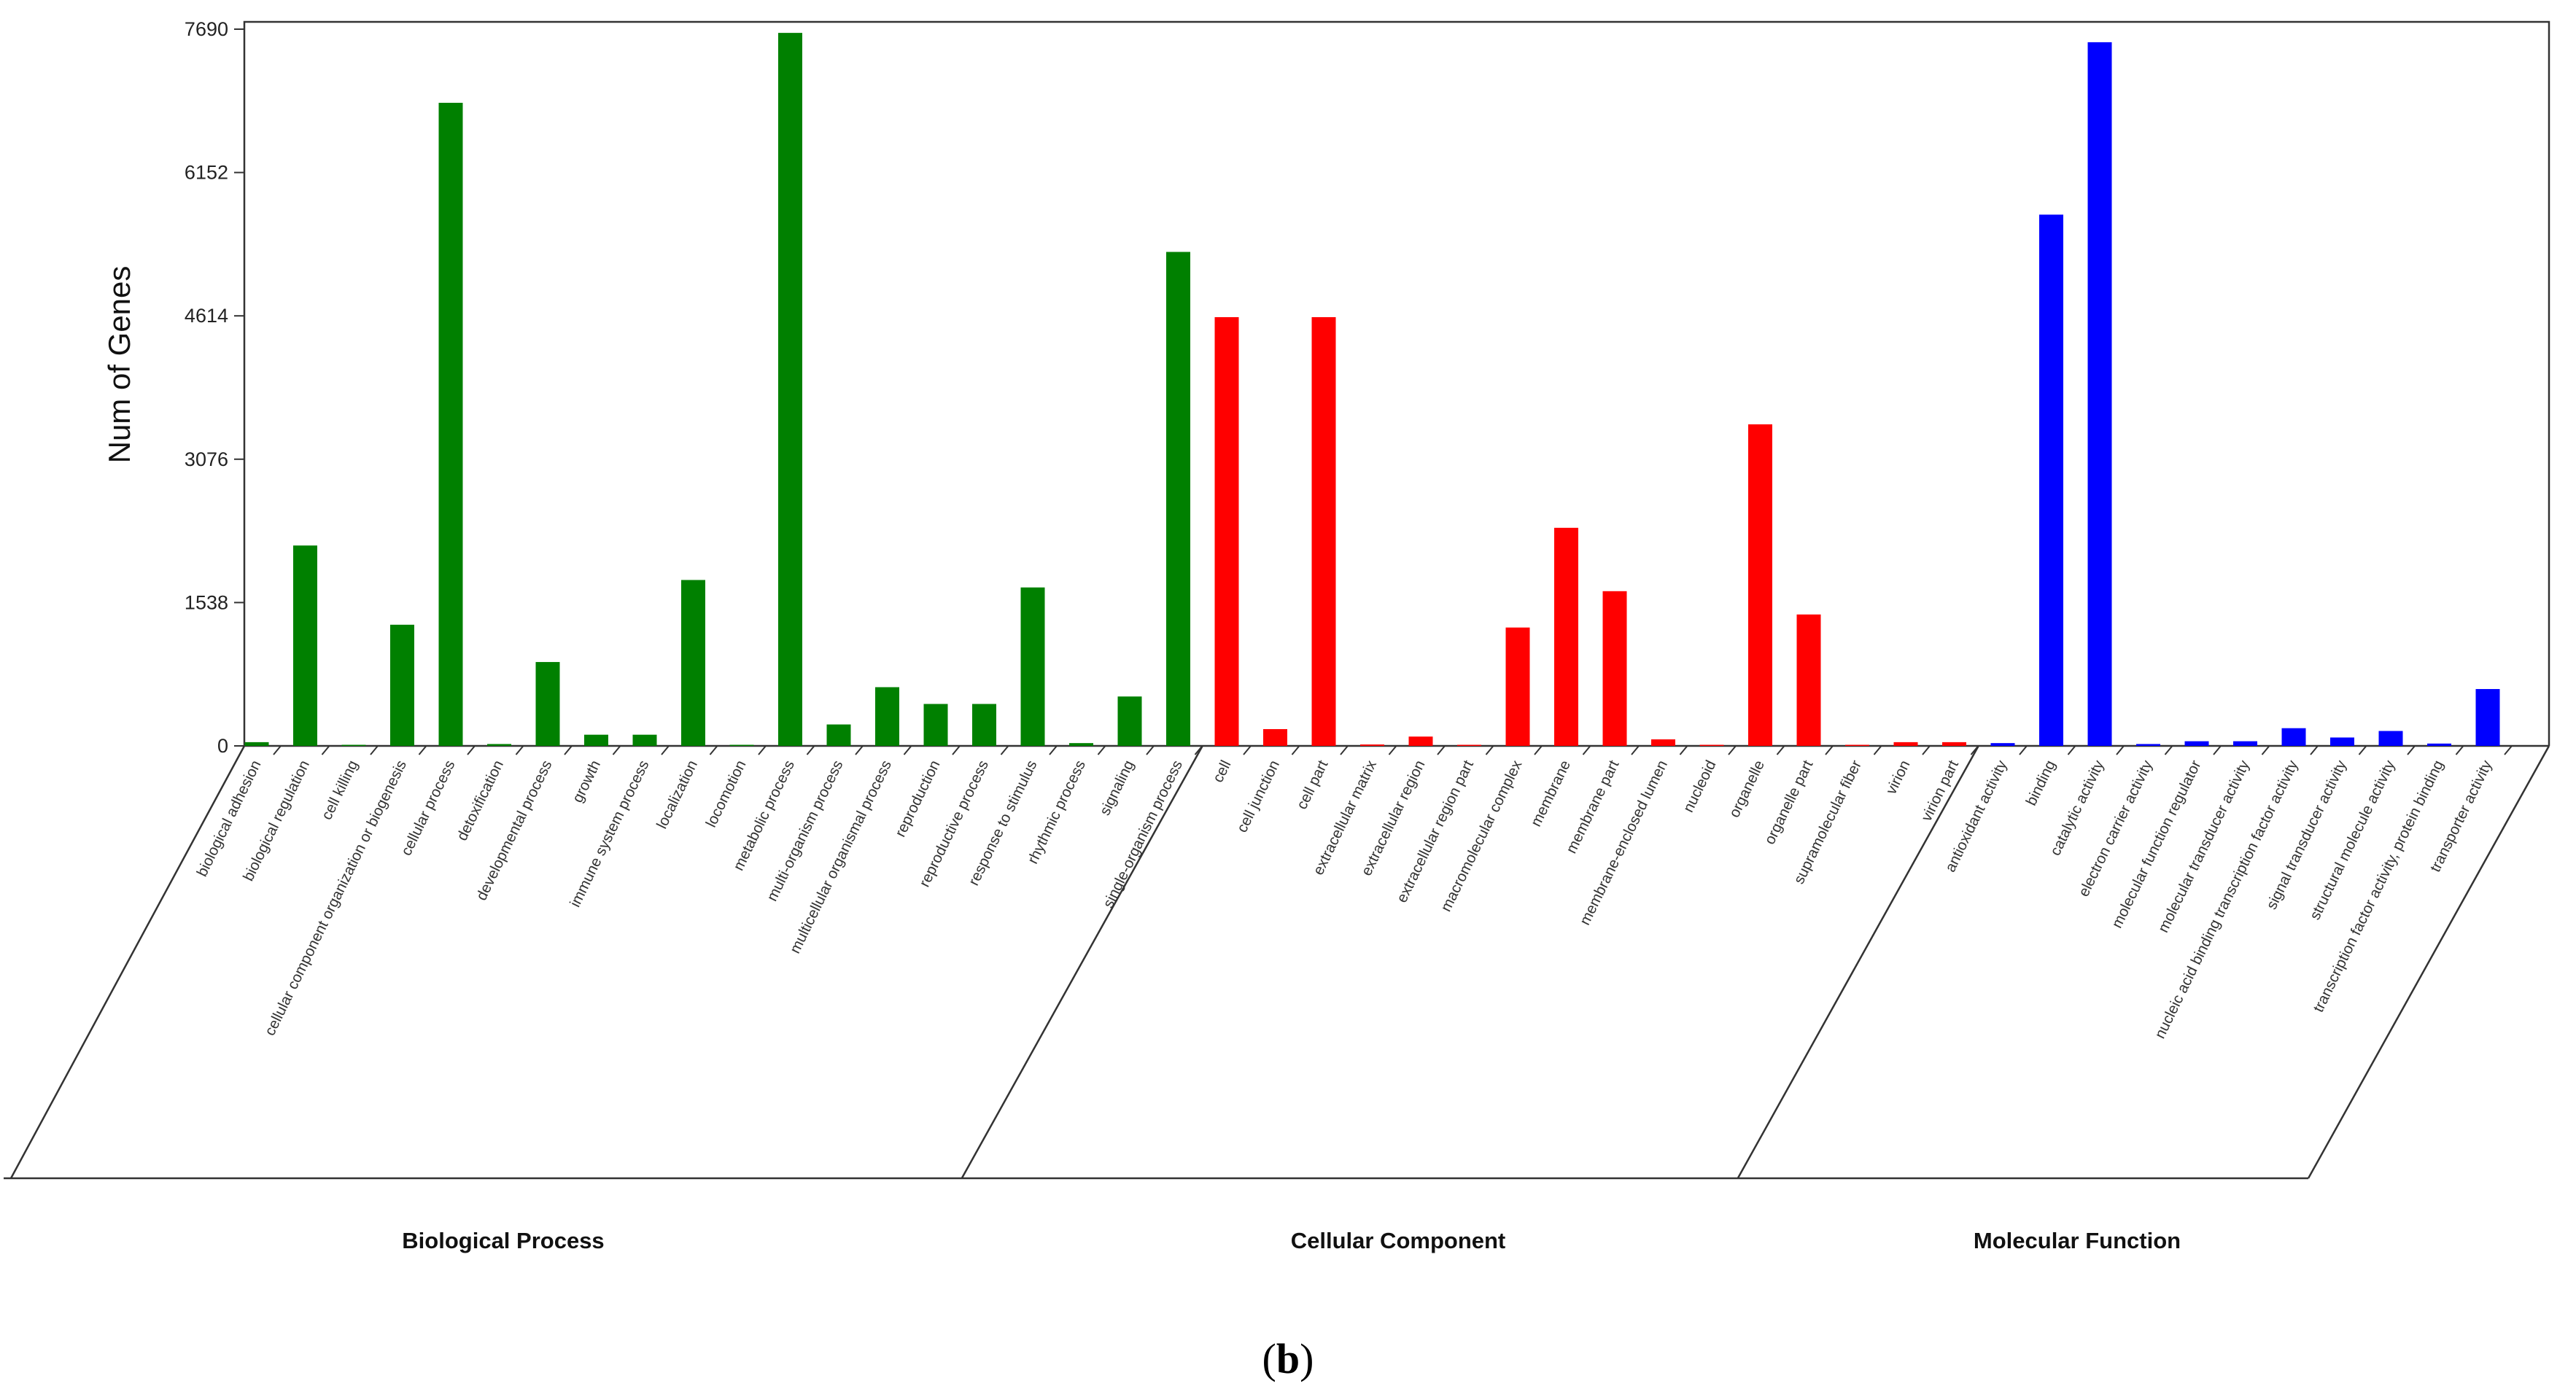 The image size is (2576, 1397). I want to click on bar-organelle, so click(1760, 585).